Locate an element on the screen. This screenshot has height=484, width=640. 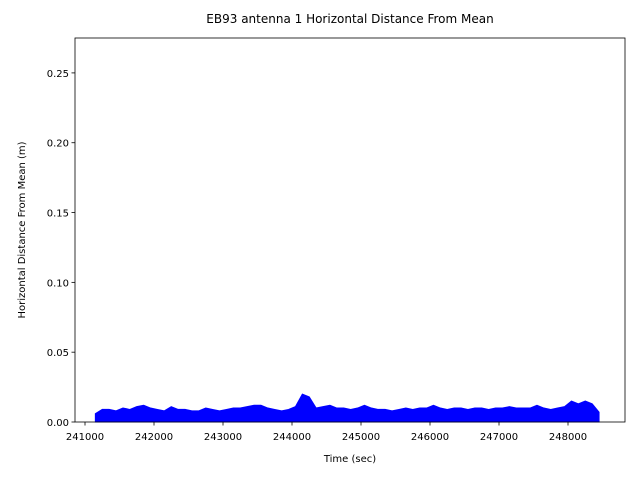
x-tick-label: 247000 is located at coordinates (499, 437).